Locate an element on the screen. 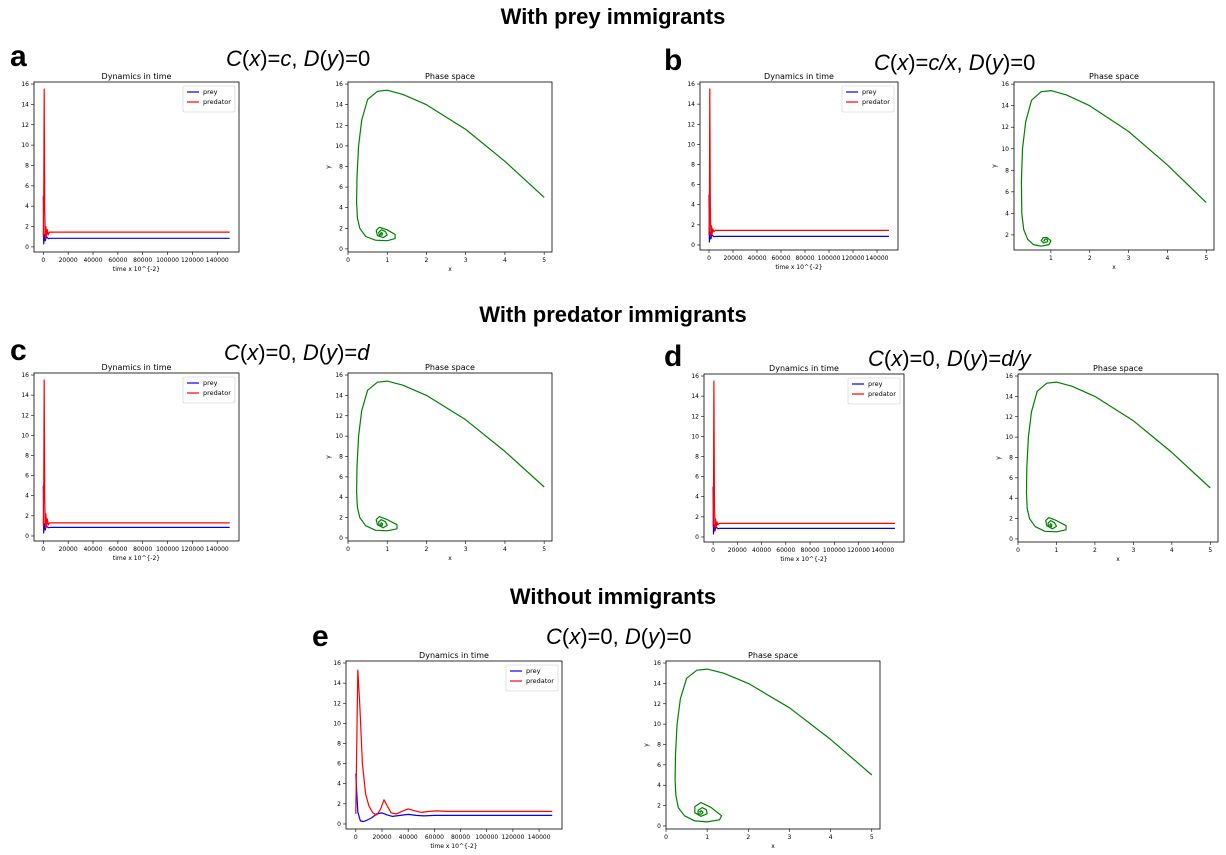 The width and height of the screenshot is (1226, 855). p1-xtick-label-3: 3 is located at coordinates (466, 260).